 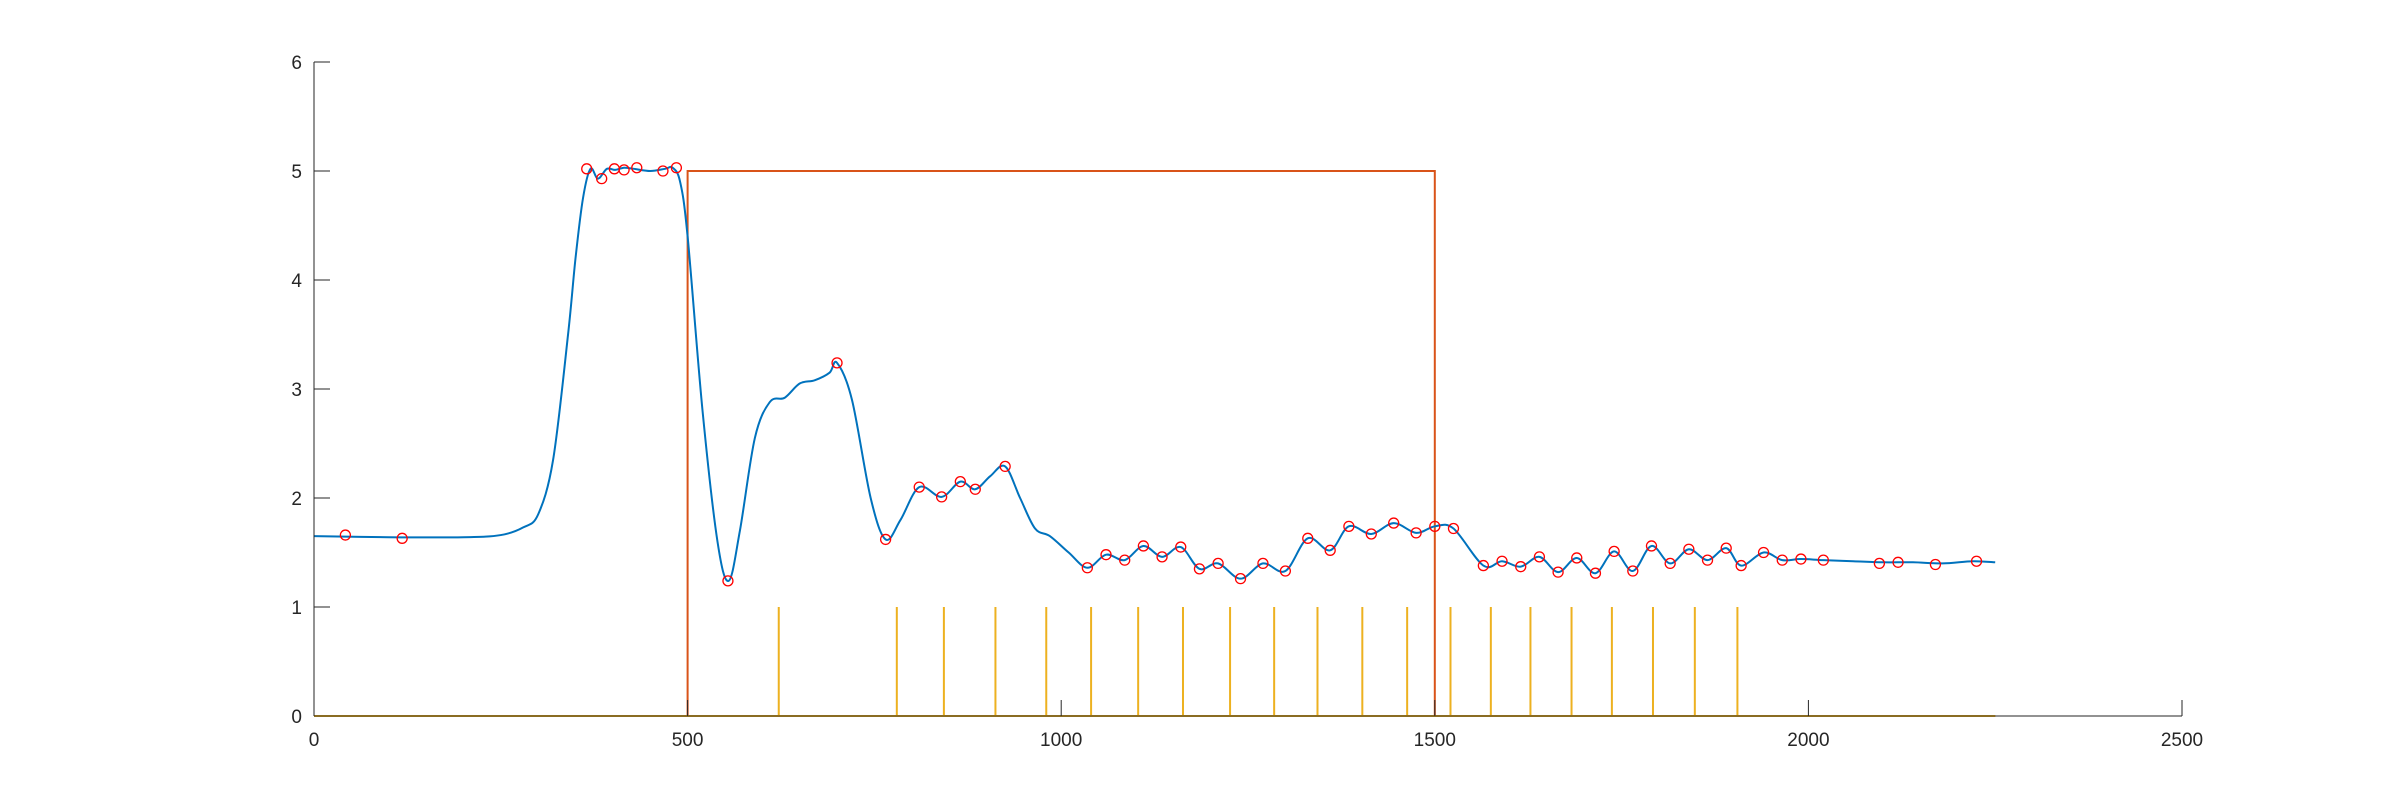 What do you see at coordinates (688, 740) in the screenshot?
I see `x-tick-label: 500` at bounding box center [688, 740].